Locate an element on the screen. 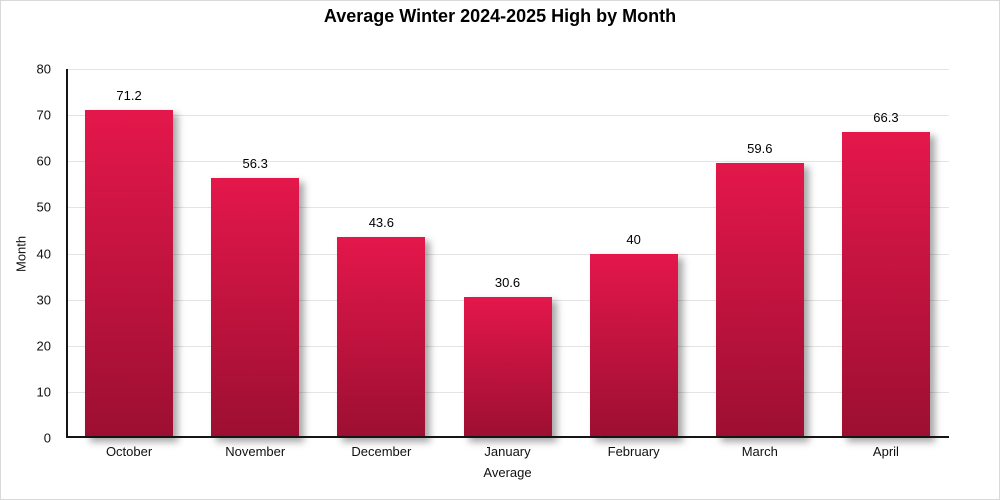 The width and height of the screenshot is (1000, 500). x-category-label: March is located at coordinates (759, 451).